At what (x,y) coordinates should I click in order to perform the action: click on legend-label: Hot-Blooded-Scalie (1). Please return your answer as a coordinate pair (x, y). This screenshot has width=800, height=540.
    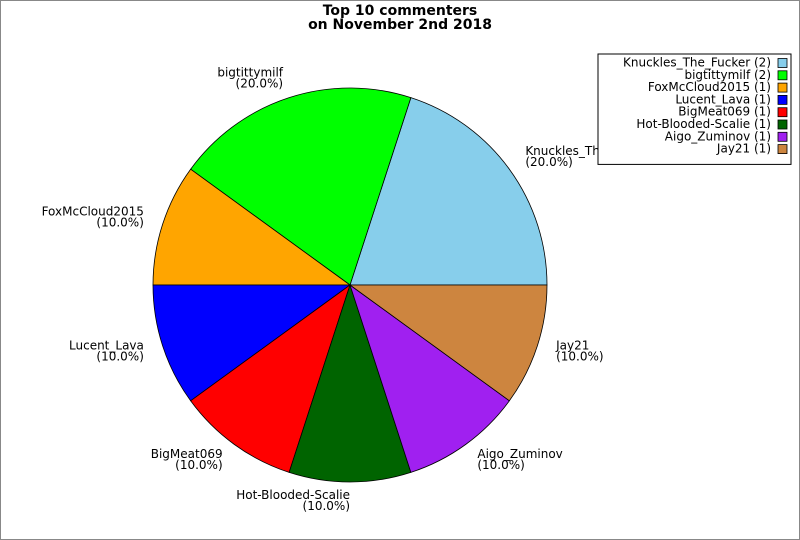
    Looking at the image, I should click on (703, 124).